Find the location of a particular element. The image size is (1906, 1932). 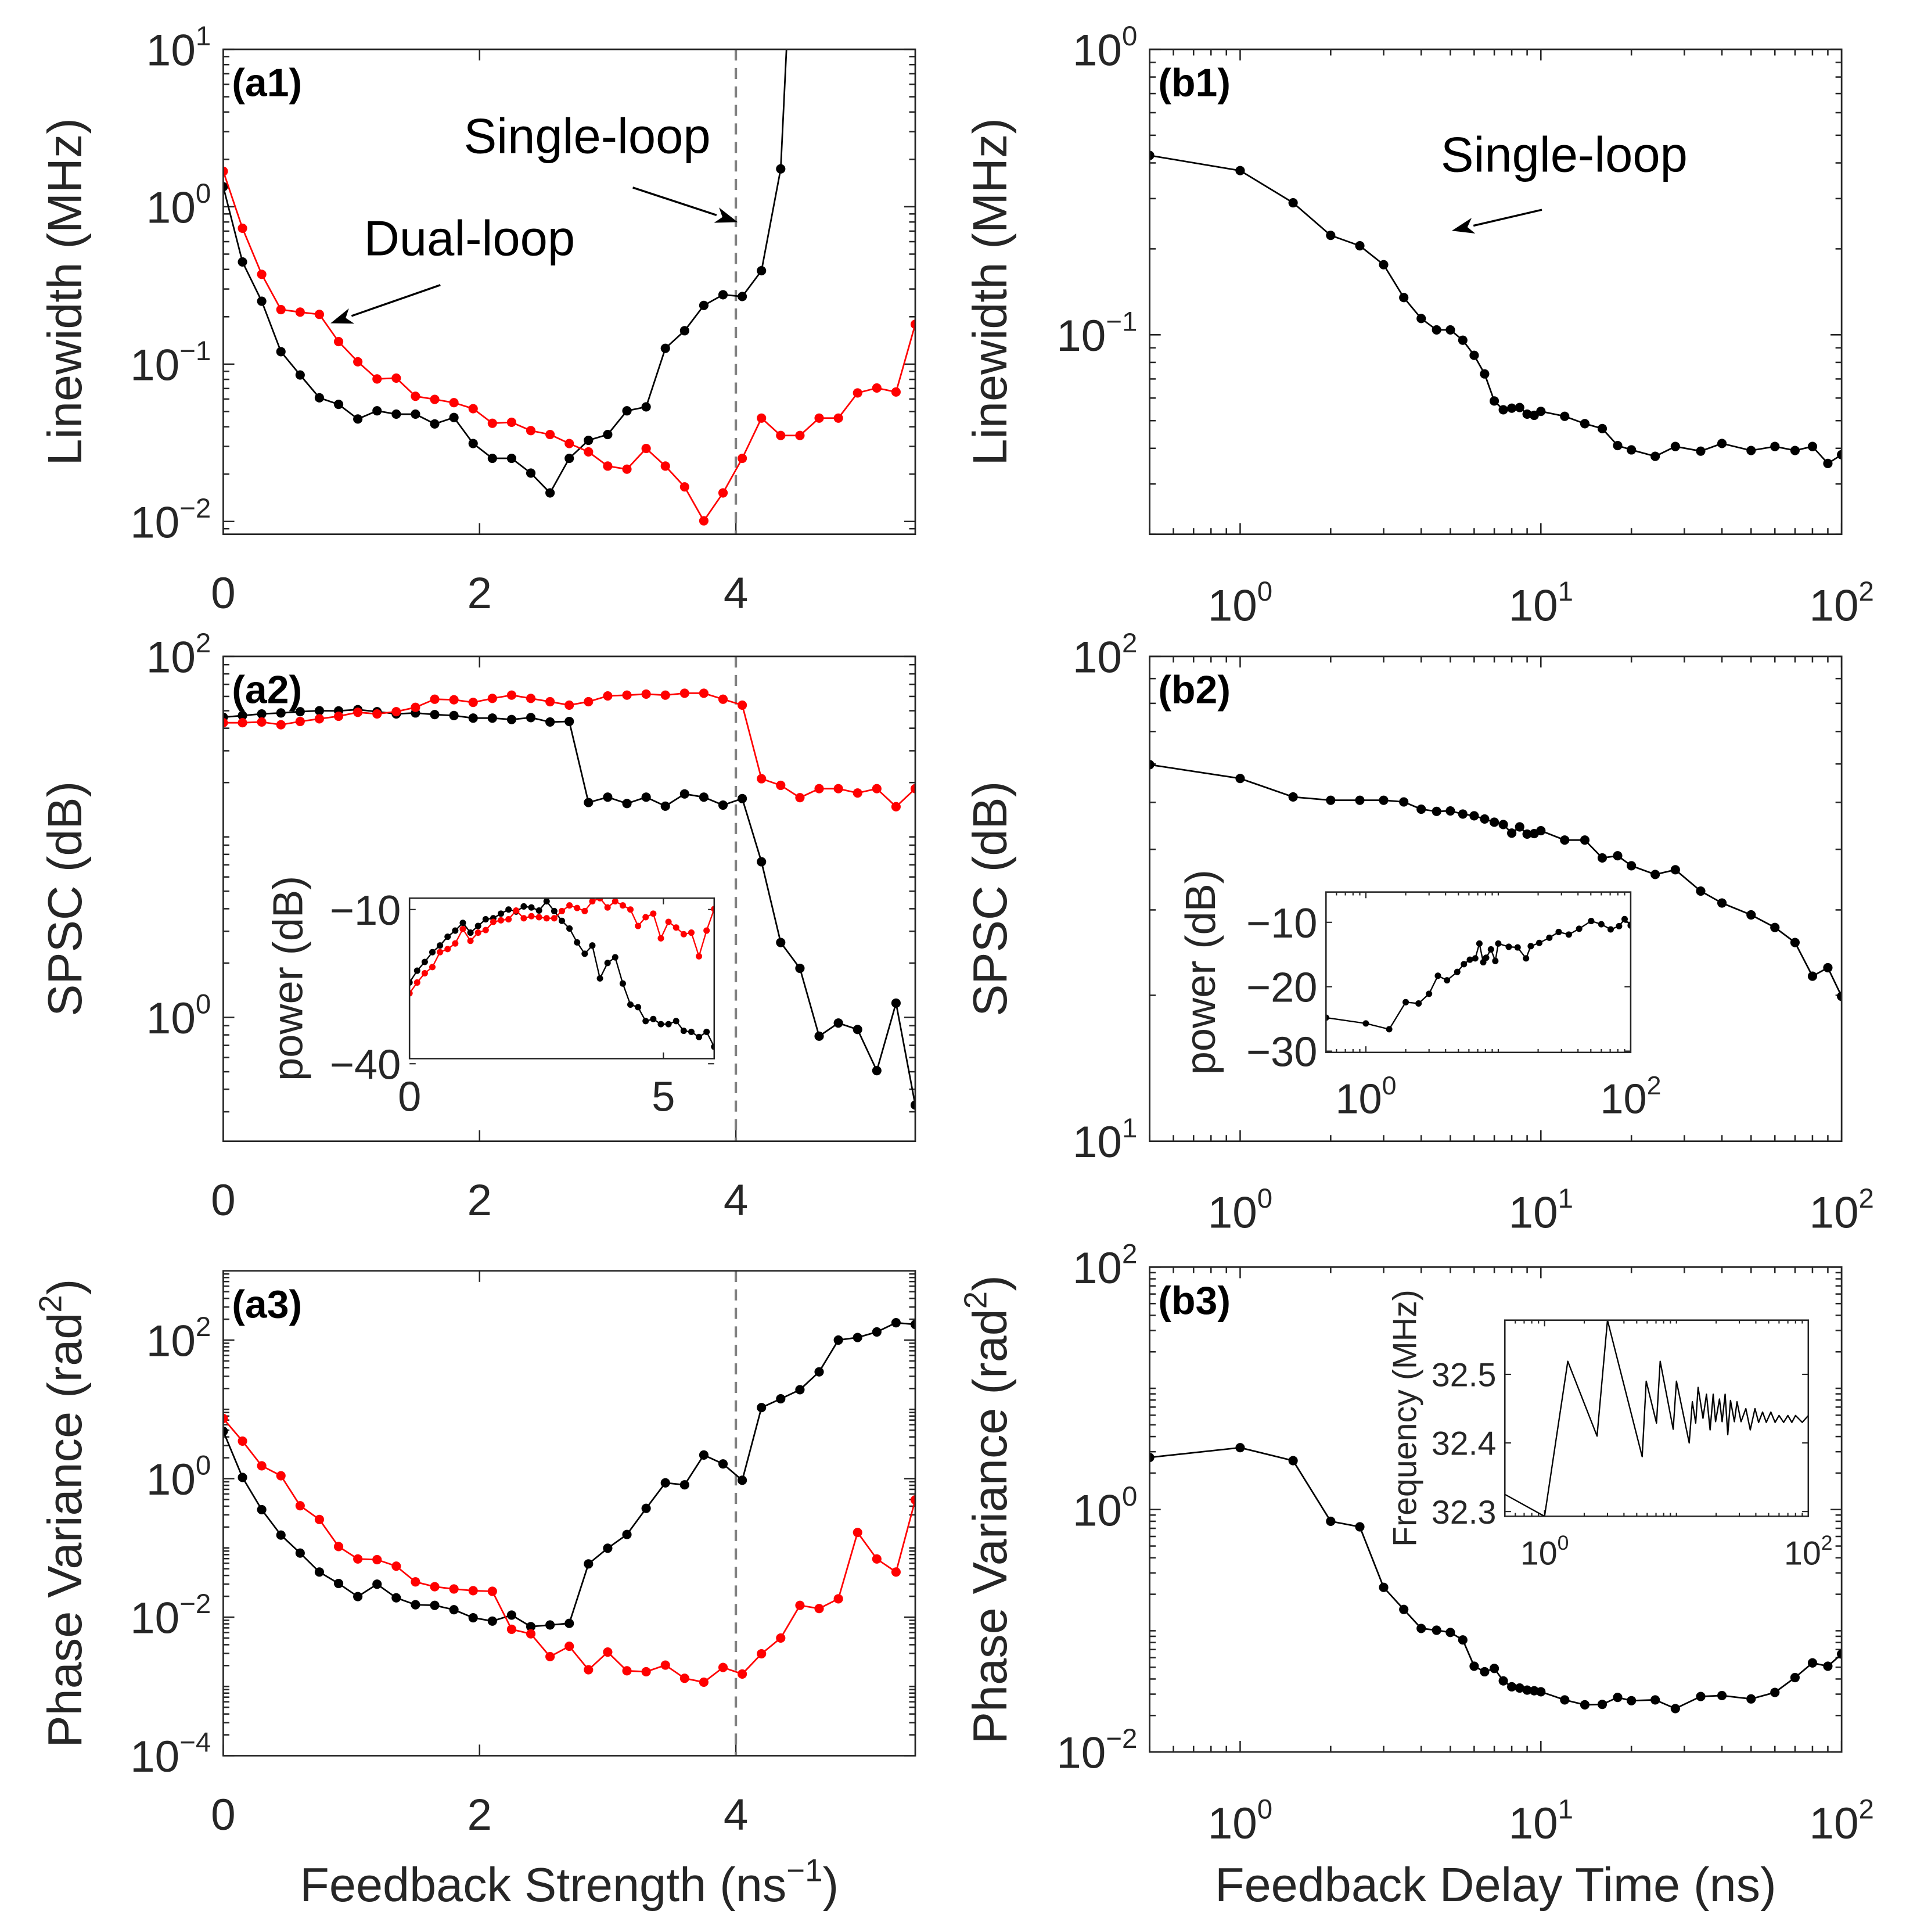

y-tick-label: 10² is located at coordinates (178, 1339).